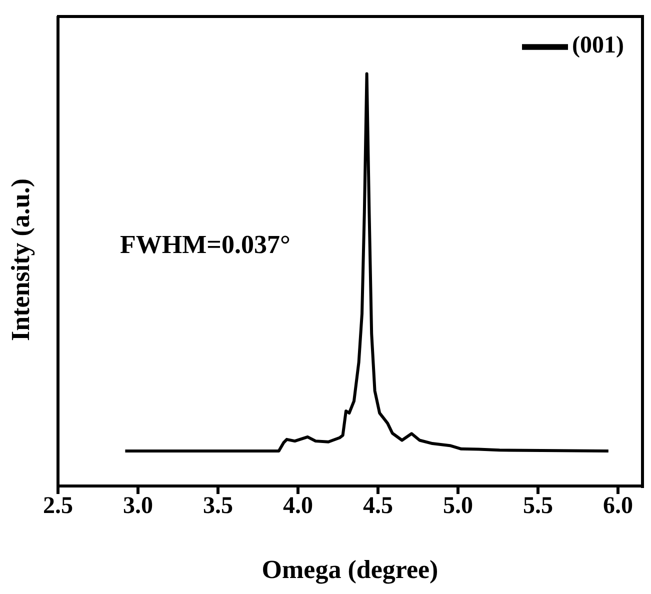  What do you see at coordinates (58, 506) in the screenshot?
I see `x-tick-label: 2.5` at bounding box center [58, 506].